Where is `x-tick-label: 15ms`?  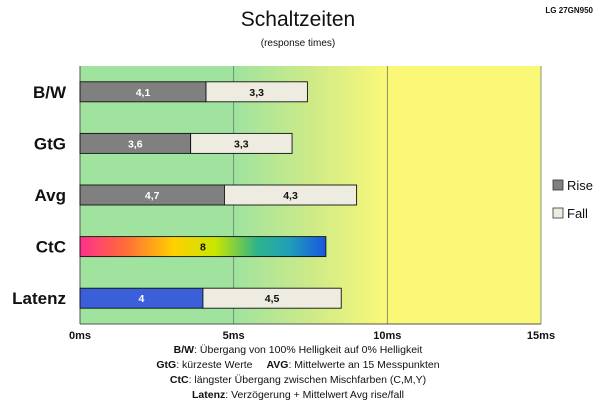 x-tick-label: 15ms is located at coordinates (541, 336).